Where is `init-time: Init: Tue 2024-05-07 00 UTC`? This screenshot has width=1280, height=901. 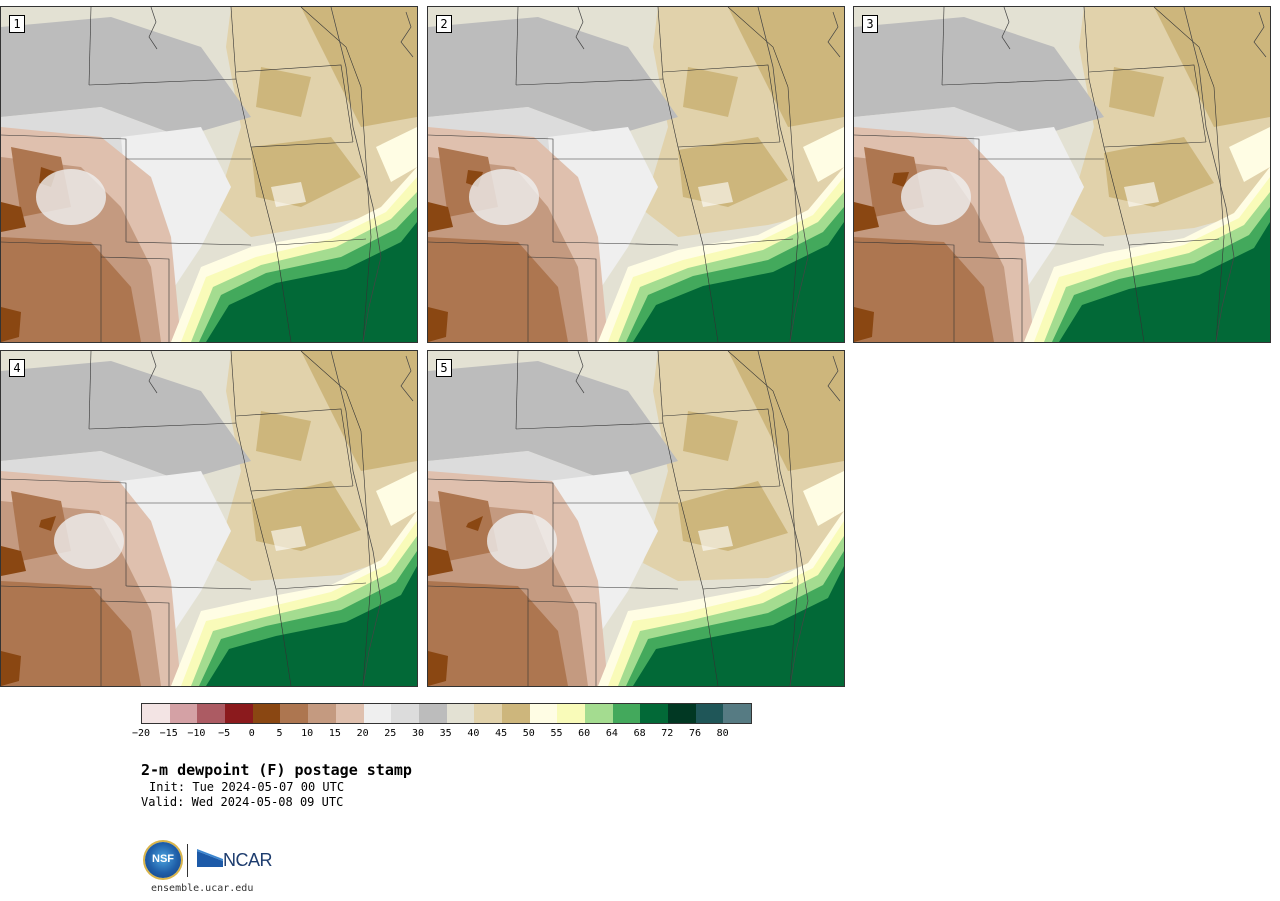 init-time: Init: Tue 2024-05-07 00 UTC is located at coordinates (247, 787).